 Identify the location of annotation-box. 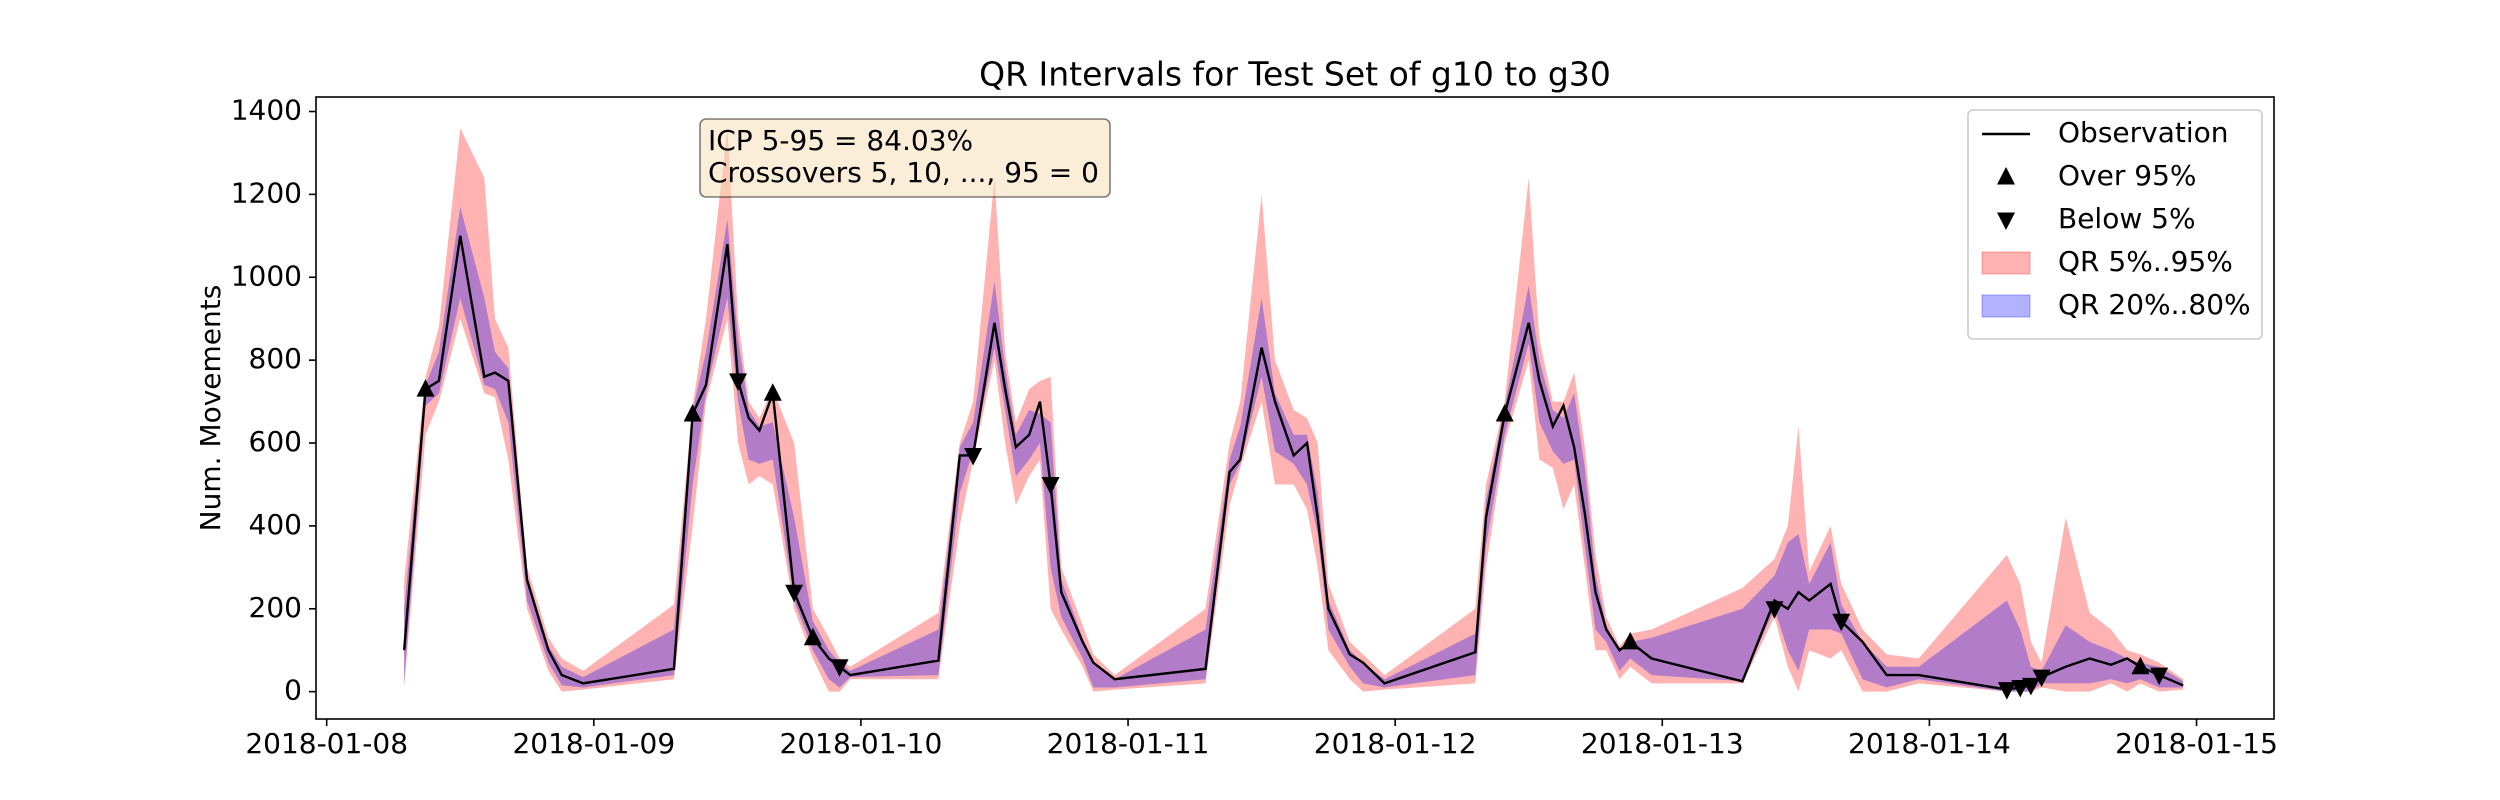
(905, 158).